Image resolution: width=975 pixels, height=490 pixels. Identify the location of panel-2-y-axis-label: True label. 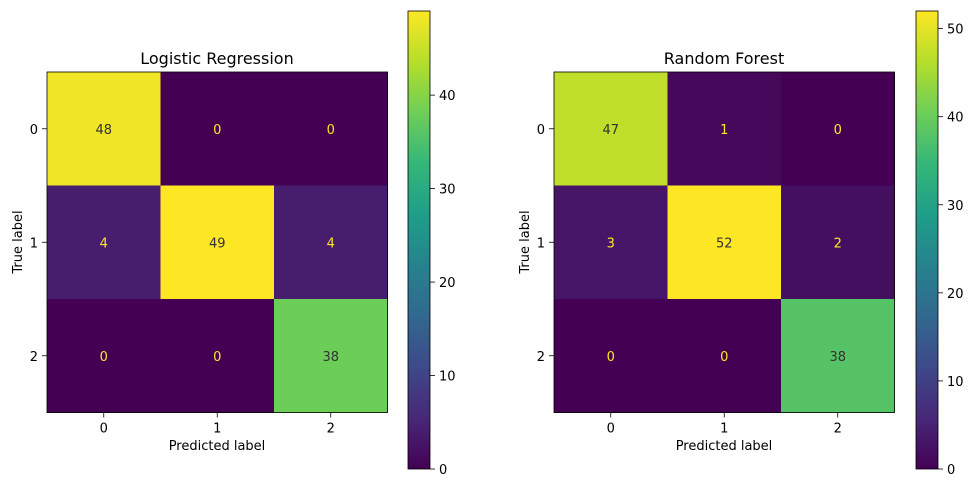
(525, 242).